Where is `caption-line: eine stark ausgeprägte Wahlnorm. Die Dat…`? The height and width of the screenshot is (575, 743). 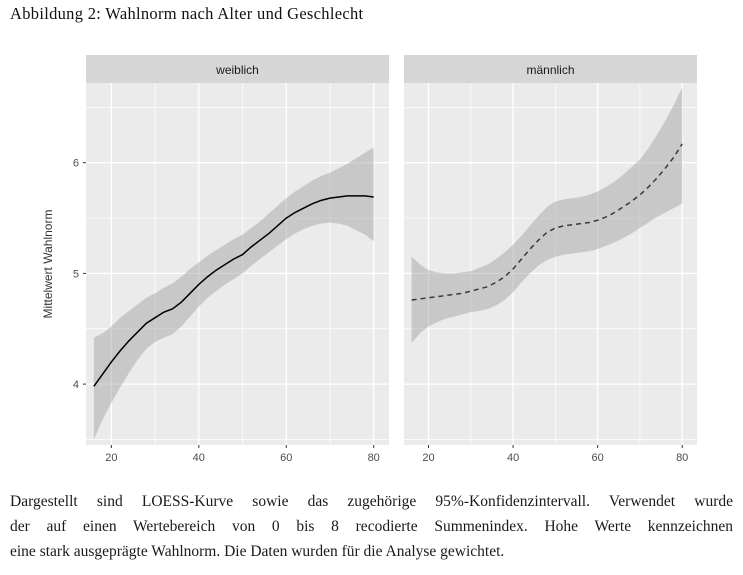 caption-line: eine stark ausgeprägte Wahlnorm. Die Dat… is located at coordinates (257, 551).